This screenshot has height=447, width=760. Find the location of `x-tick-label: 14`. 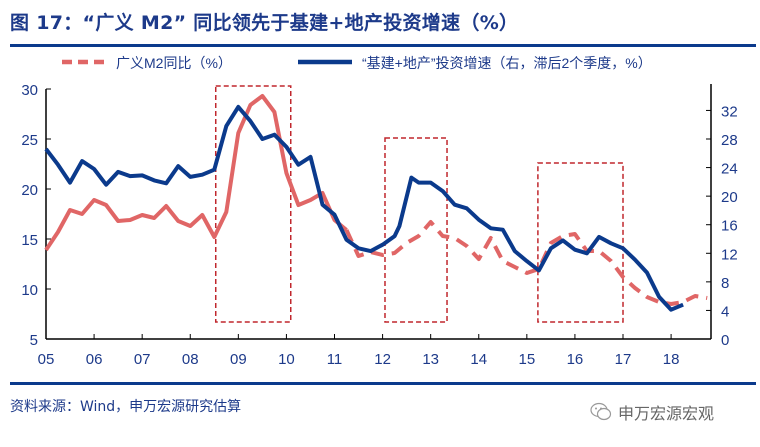

x-tick-label: 14 is located at coordinates (478, 359).